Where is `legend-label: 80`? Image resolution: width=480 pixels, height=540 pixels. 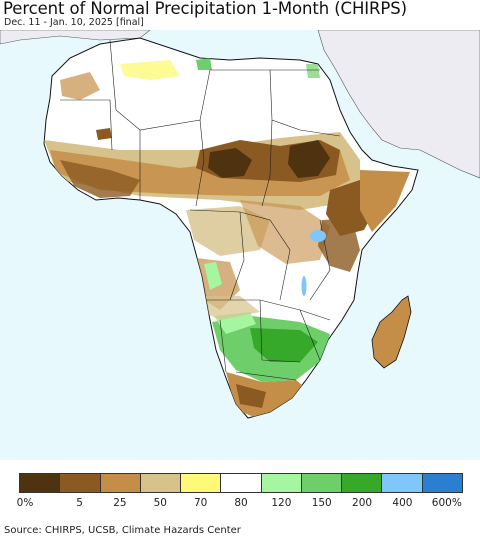
legend-label: 80 is located at coordinates (241, 503).